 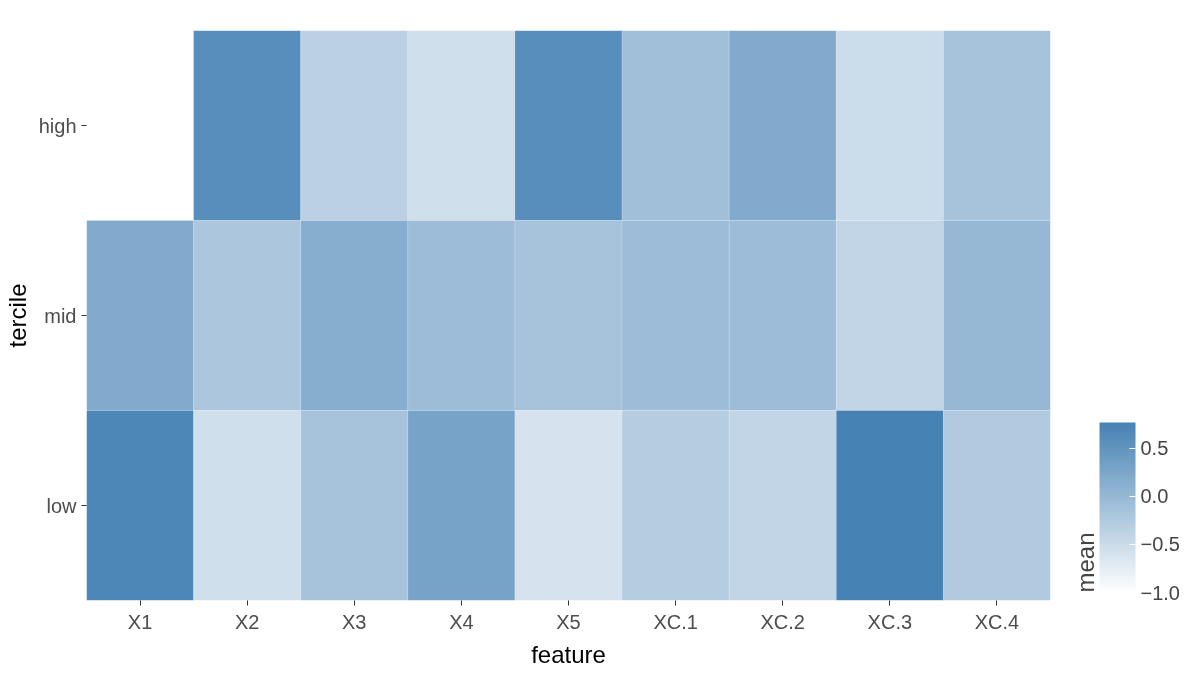 I want to click on color-bar-label: −1.0, so click(x=1160, y=592).